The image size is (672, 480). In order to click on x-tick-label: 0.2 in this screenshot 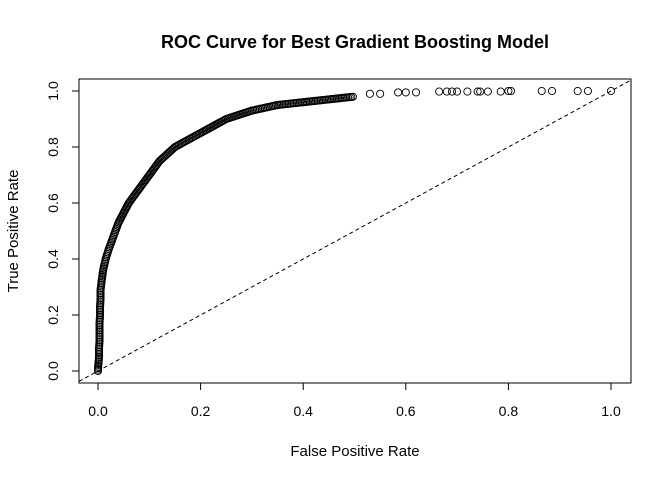, I will do `click(201, 411)`.